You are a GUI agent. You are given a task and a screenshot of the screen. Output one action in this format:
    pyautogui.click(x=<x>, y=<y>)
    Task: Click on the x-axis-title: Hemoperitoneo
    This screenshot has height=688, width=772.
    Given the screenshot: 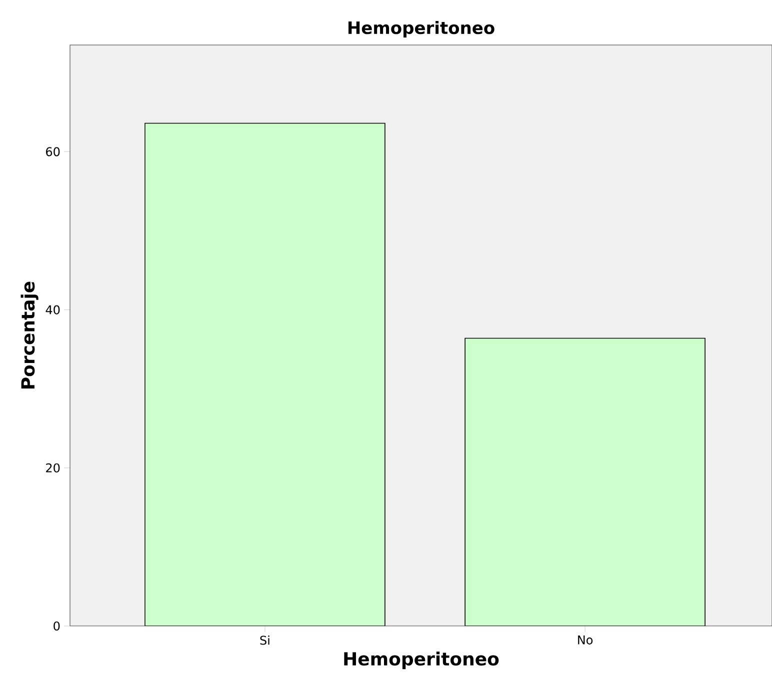 What is the action you would take?
    pyautogui.click(x=421, y=661)
    